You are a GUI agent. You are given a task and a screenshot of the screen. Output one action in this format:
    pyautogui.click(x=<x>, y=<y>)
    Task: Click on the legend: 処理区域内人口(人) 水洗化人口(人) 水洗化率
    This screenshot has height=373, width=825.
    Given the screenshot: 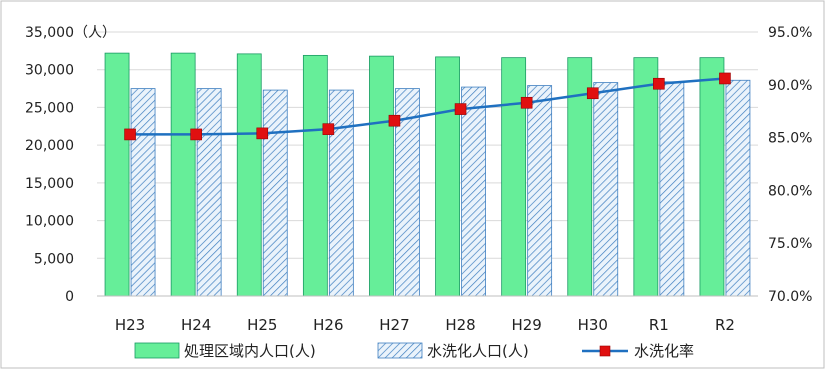 What is the action you would take?
    pyautogui.click(x=414, y=351)
    